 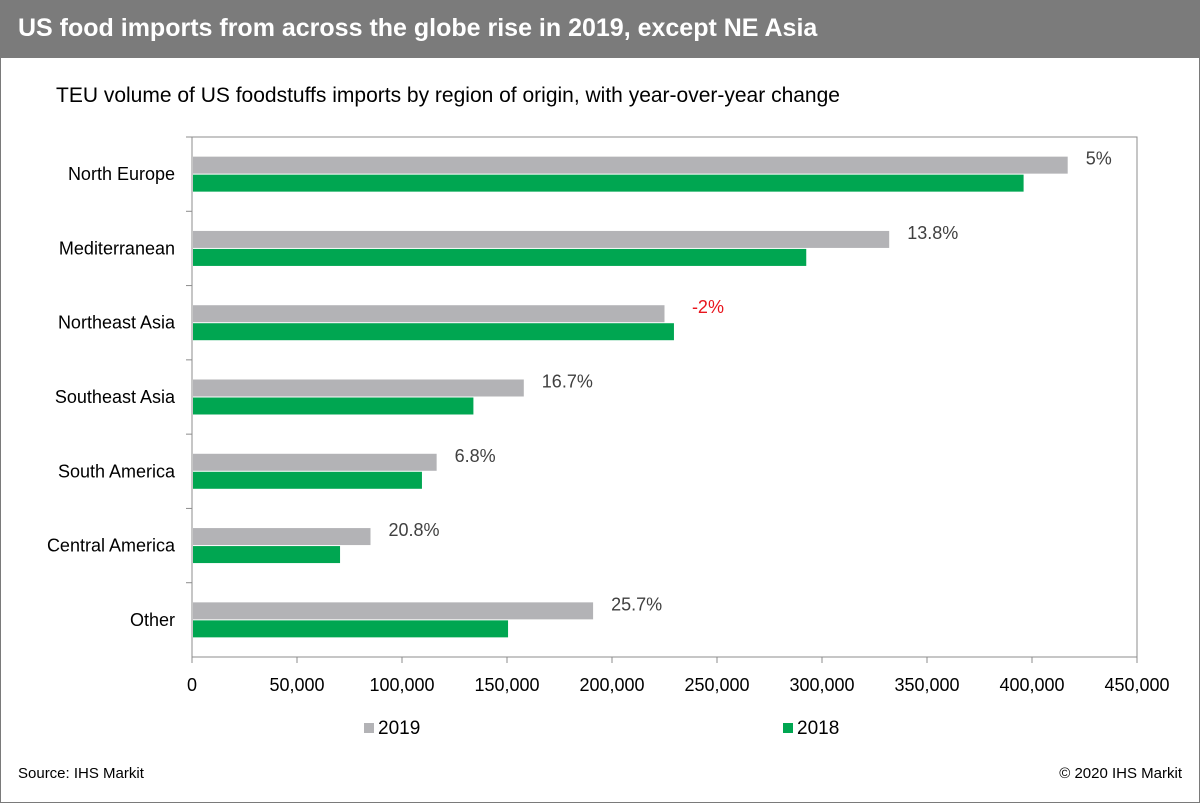 I want to click on legend-swatch-2019, so click(x=369, y=728).